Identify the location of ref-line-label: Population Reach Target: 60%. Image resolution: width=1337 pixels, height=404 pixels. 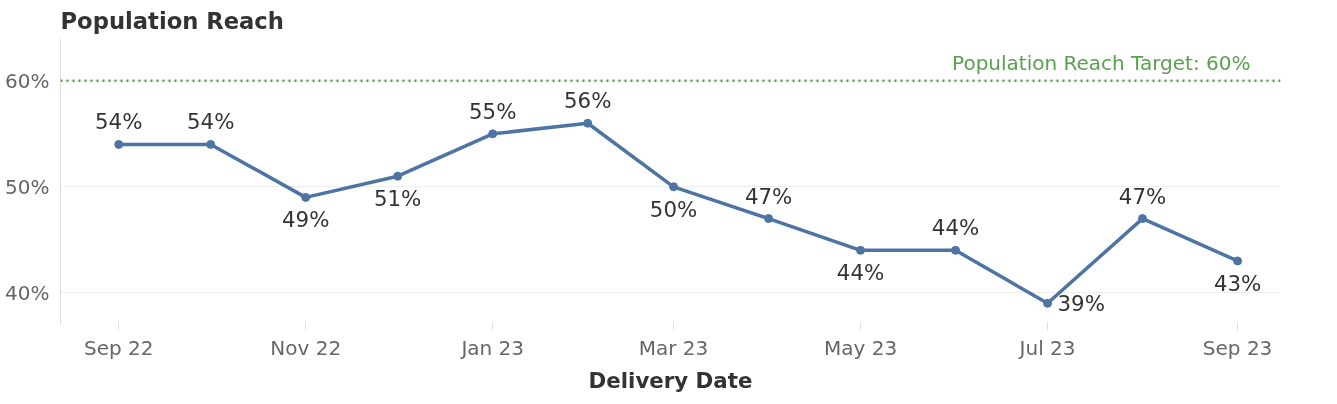
(1101, 62).